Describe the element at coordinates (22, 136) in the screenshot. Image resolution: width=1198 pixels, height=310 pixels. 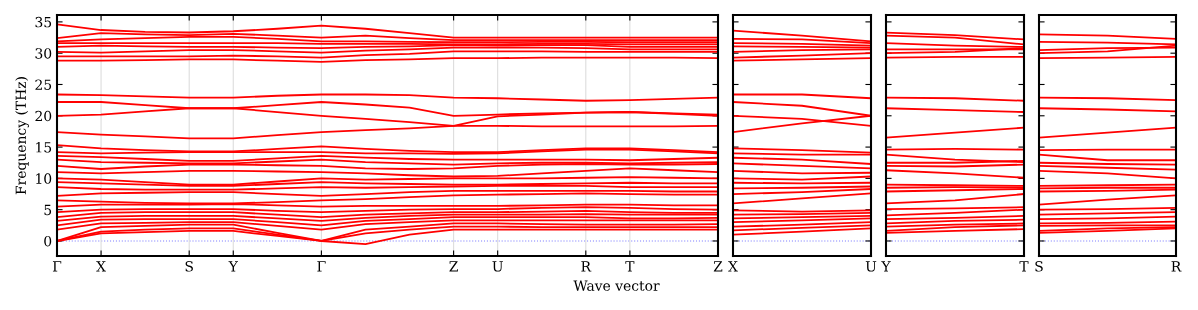
I see `y-axis-title: Frequency (THz)` at that location.